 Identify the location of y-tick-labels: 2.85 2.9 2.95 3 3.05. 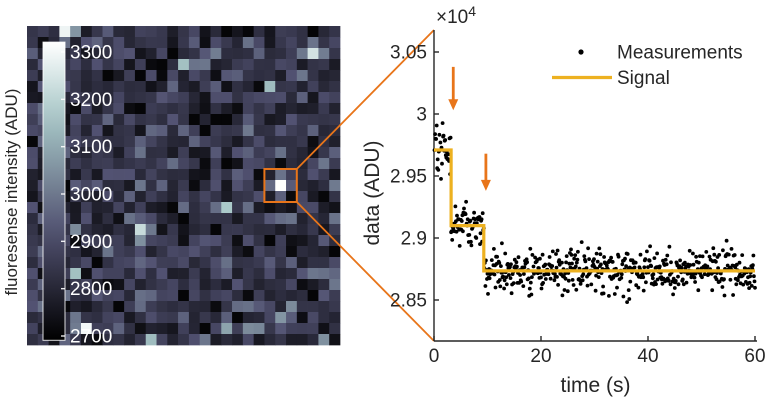
(408, 177).